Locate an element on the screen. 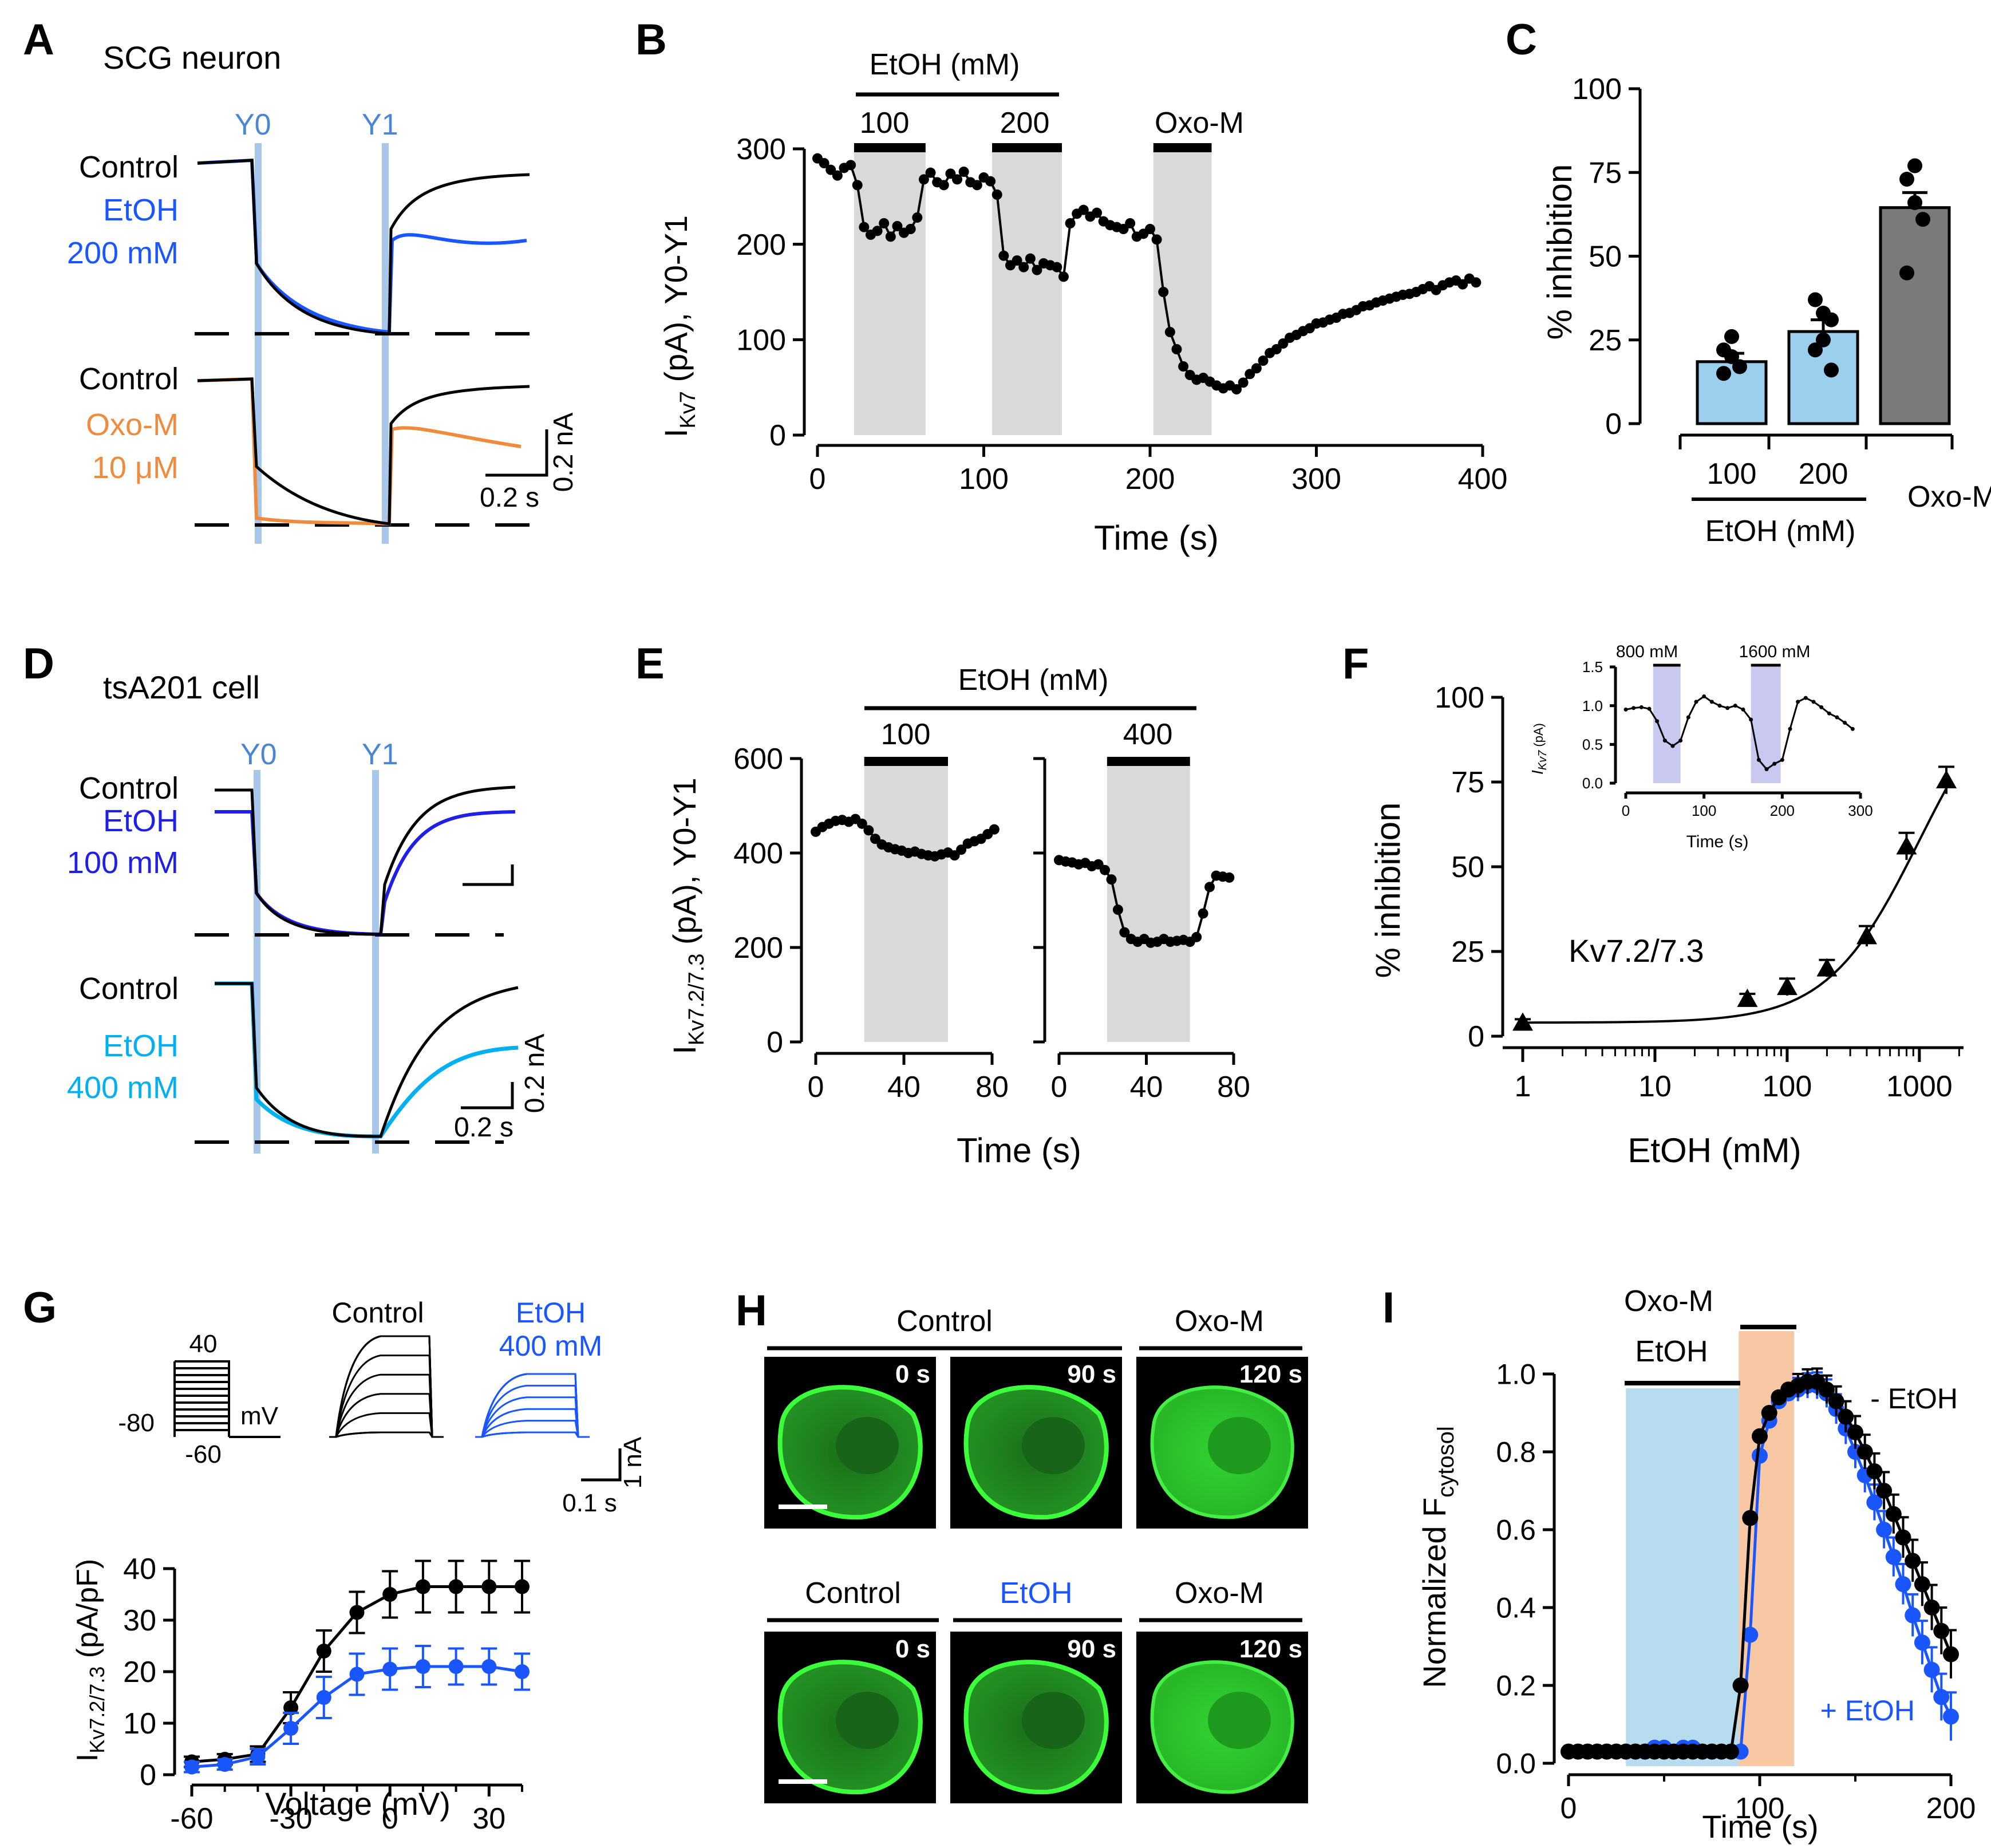  i-xtick-label: 100 is located at coordinates (1760, 1808).